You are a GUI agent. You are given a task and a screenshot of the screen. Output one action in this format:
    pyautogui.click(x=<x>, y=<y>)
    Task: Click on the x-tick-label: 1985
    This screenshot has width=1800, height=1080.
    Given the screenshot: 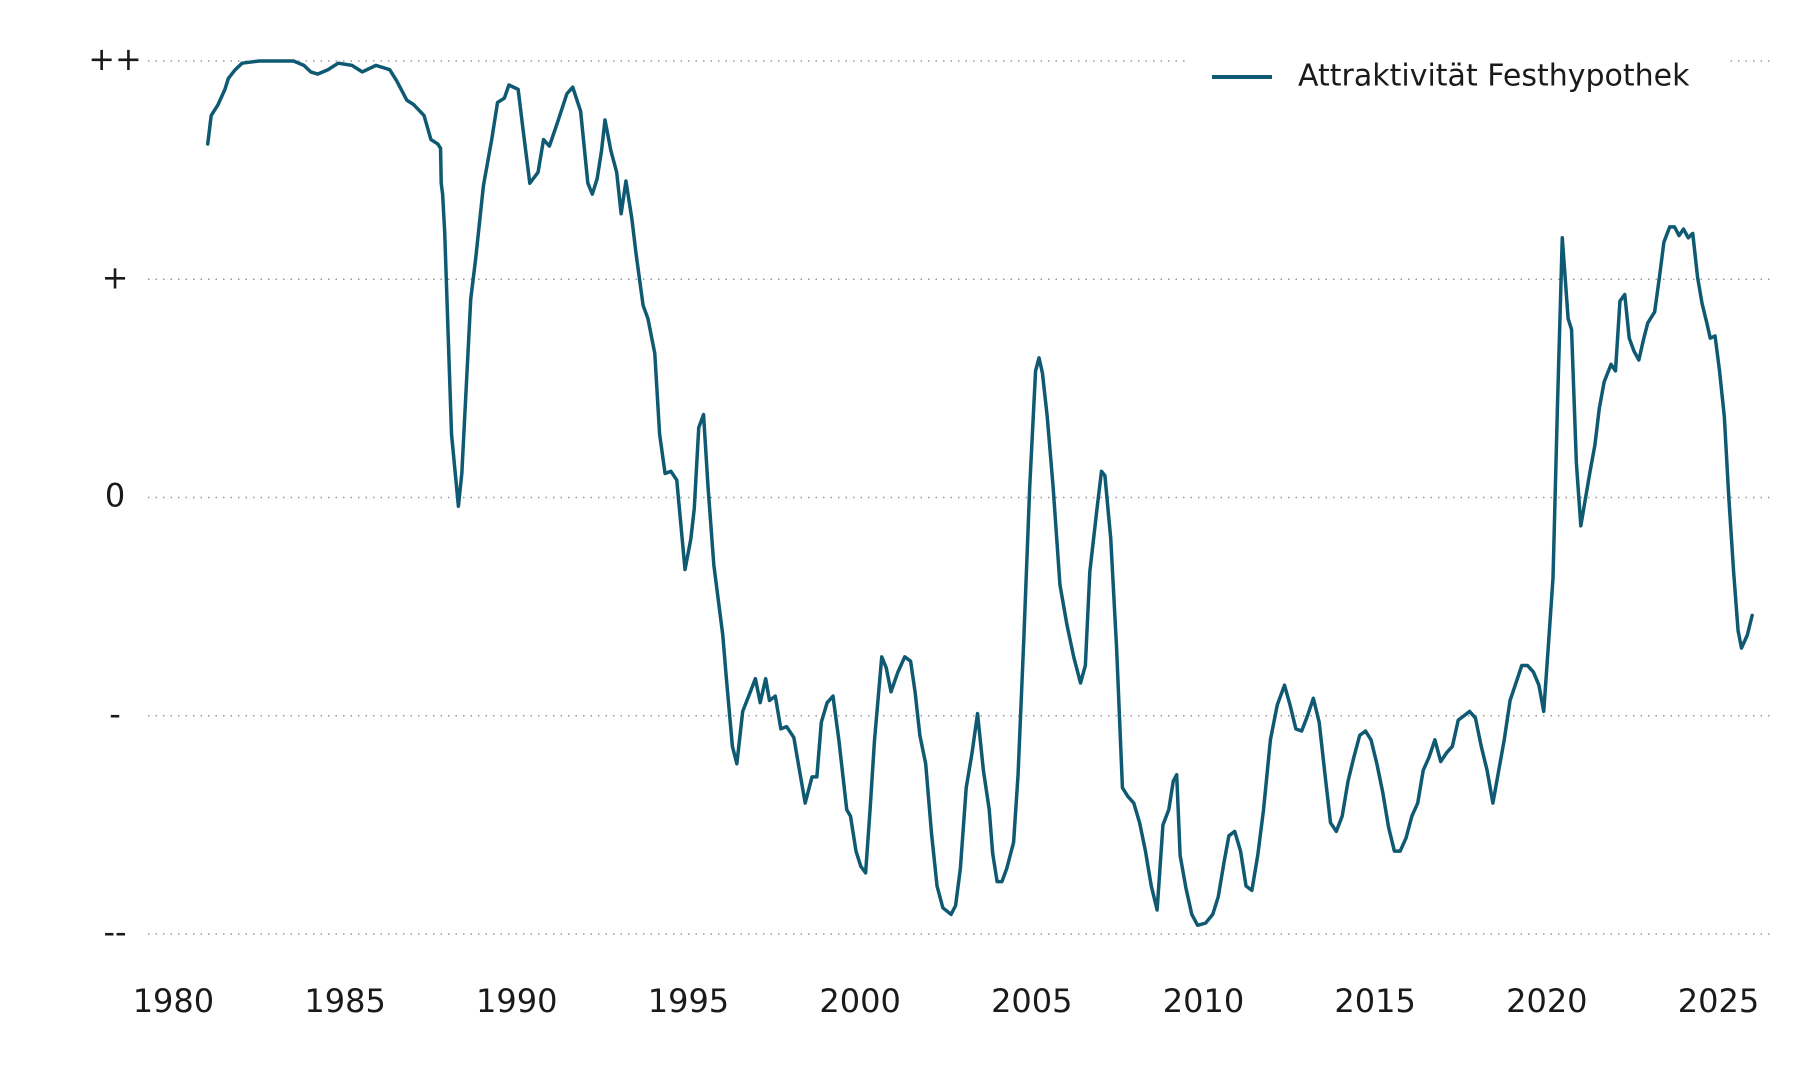 What is the action you would take?
    pyautogui.click(x=344, y=1001)
    